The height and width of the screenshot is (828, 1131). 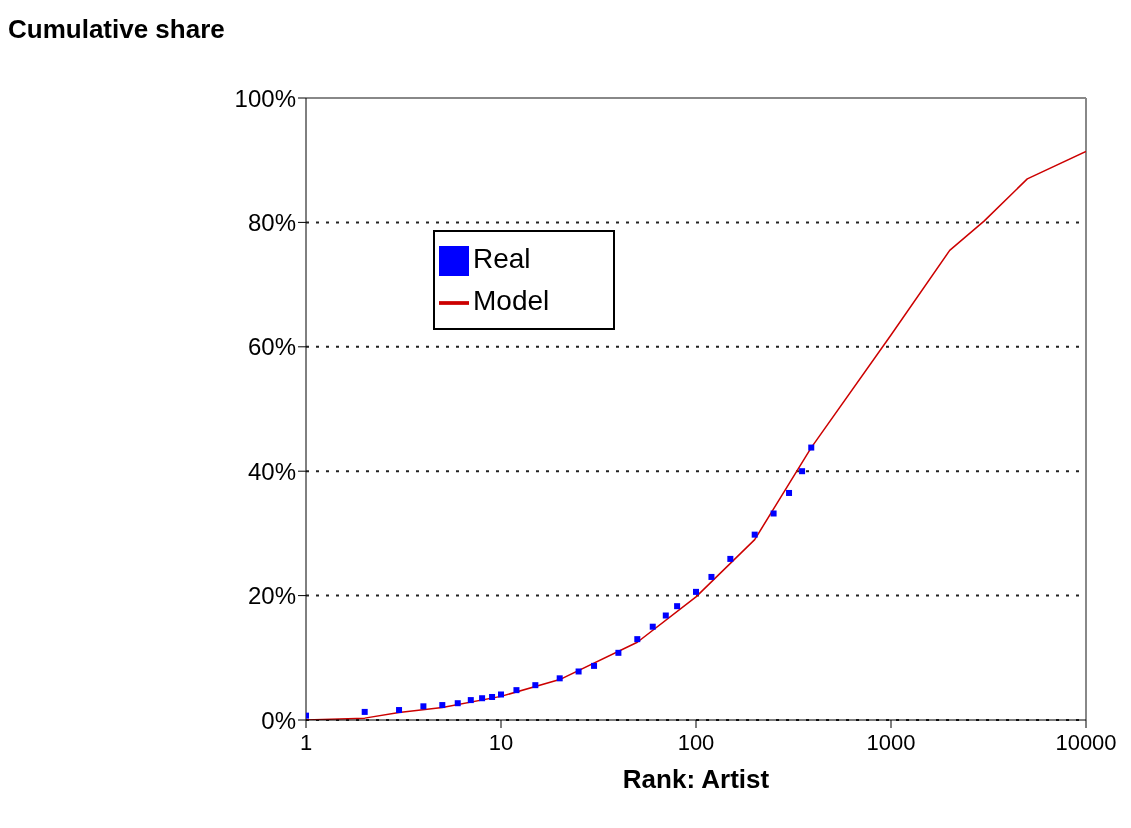 What do you see at coordinates (696, 779) in the screenshot?
I see `x-axis-title: Rank: Artist` at bounding box center [696, 779].